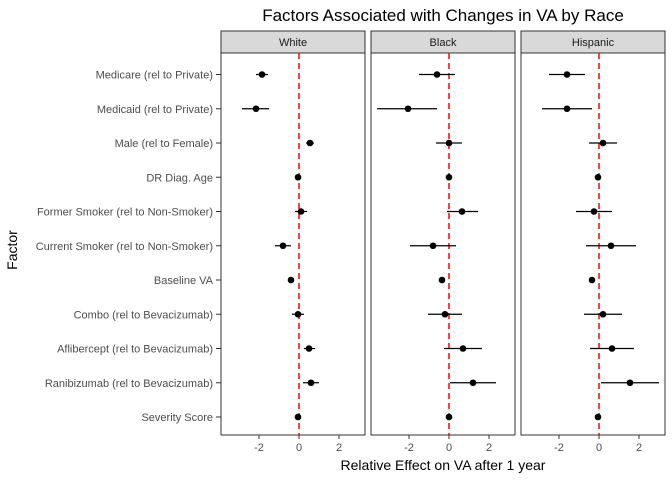 The image size is (672, 480). I want to click on facet-strip-label: Black, so click(443, 43).